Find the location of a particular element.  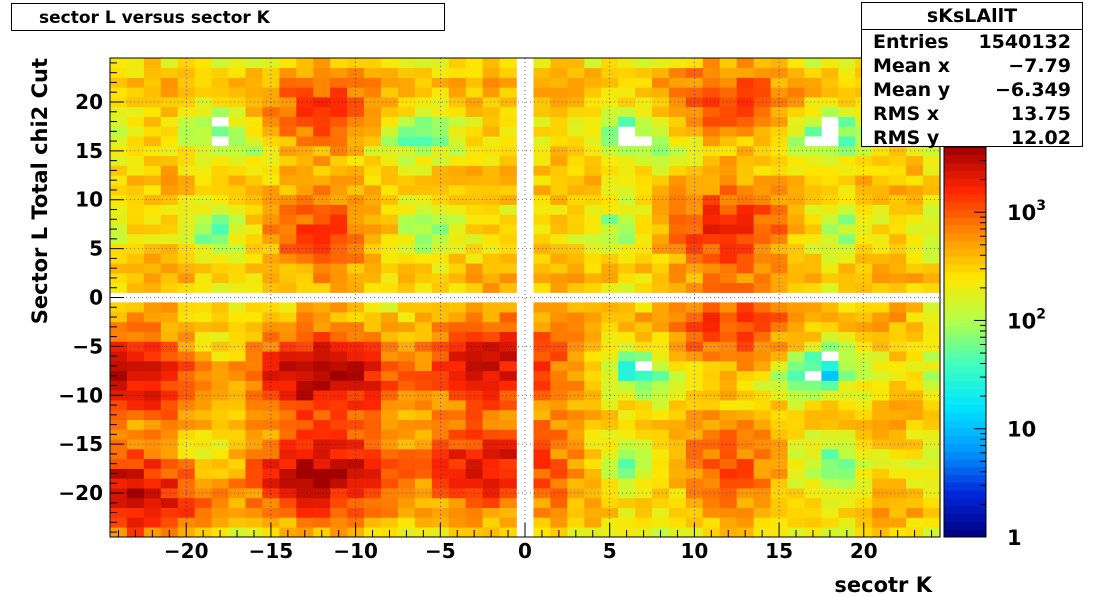

colorbar-frame is located at coordinates (965, 342).